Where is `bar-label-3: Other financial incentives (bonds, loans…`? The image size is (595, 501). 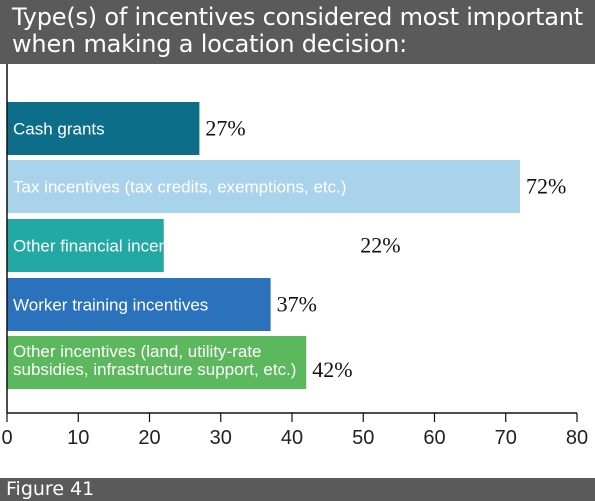 bar-label-3: Other financial incentives (bonds, loans… is located at coordinates (182, 246).